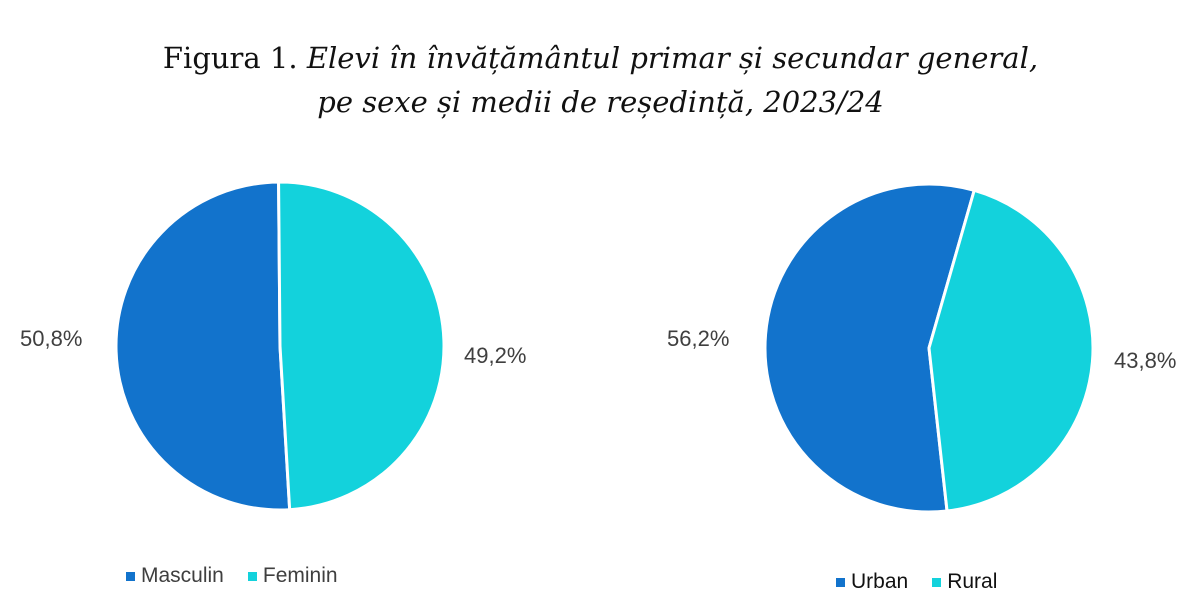 This screenshot has height=604, width=1201. Describe the element at coordinates (252, 576) in the screenshot. I see `legend-swatch-feminin` at that location.